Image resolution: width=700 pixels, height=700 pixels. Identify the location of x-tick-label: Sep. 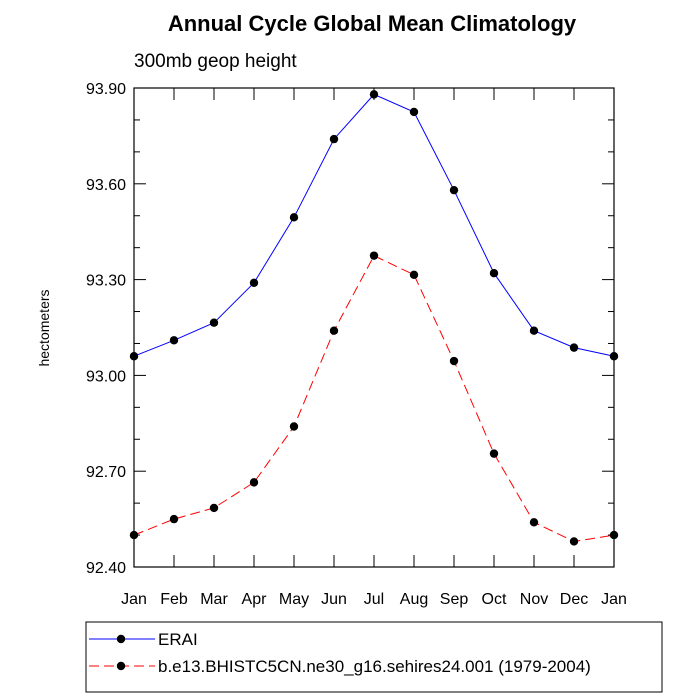
(454, 599).